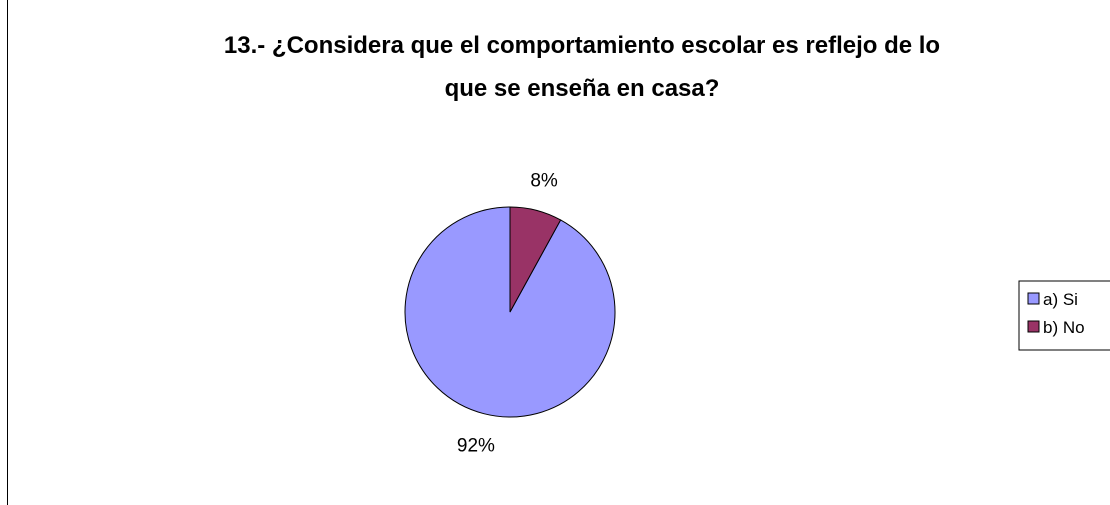 This screenshot has width=1110, height=505. What do you see at coordinates (1064, 315) in the screenshot?
I see `legend: a) Si b) No` at bounding box center [1064, 315].